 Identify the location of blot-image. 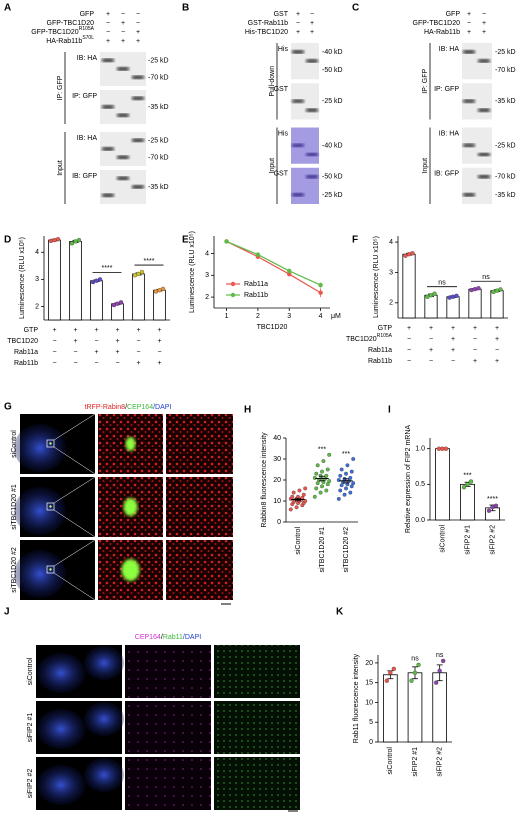
(477, 185).